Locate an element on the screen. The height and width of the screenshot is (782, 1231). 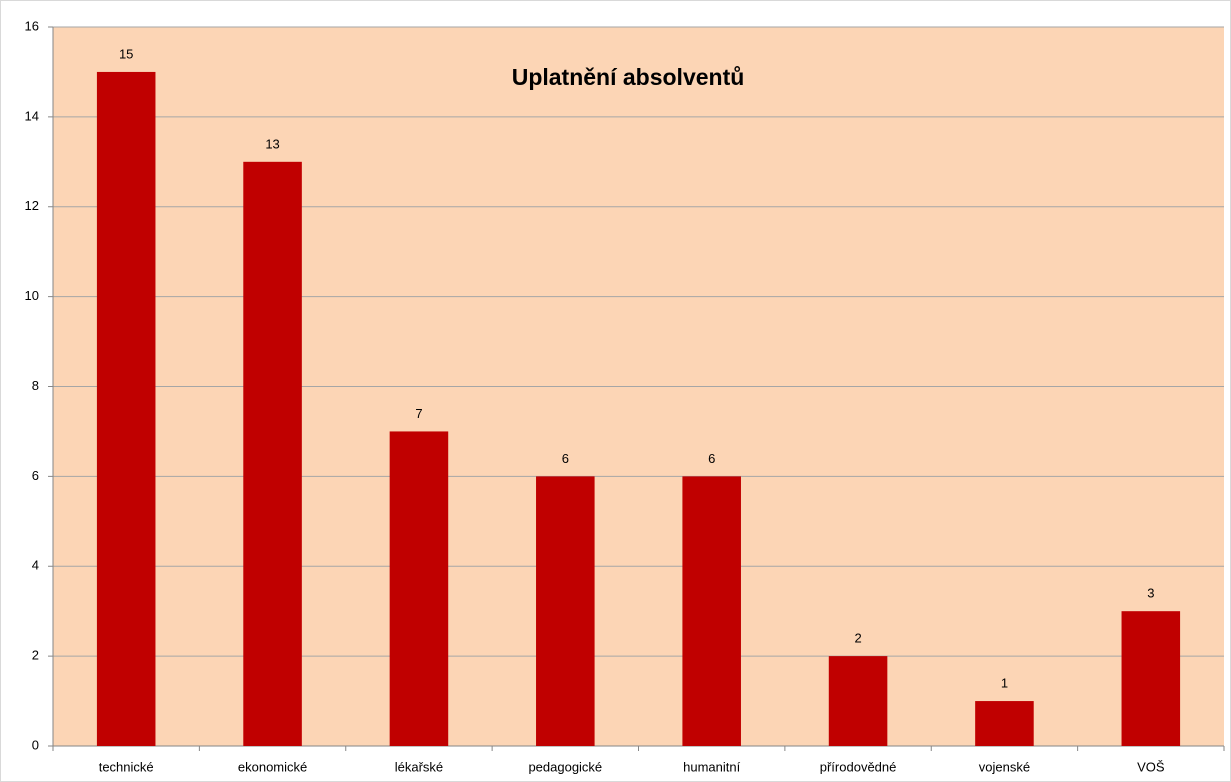
data-label: 3 is located at coordinates (1150, 593).